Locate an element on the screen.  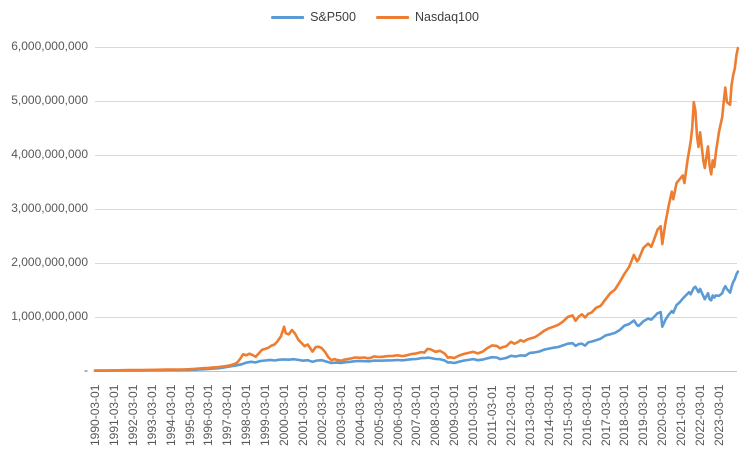
y-axis-tick-label: 2,000,000,000 is located at coordinates (49, 262).